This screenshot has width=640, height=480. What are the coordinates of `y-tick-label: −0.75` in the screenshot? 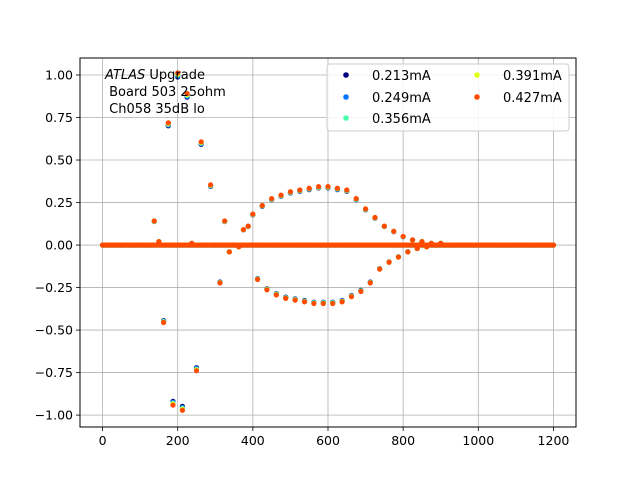 It's located at (54, 372).